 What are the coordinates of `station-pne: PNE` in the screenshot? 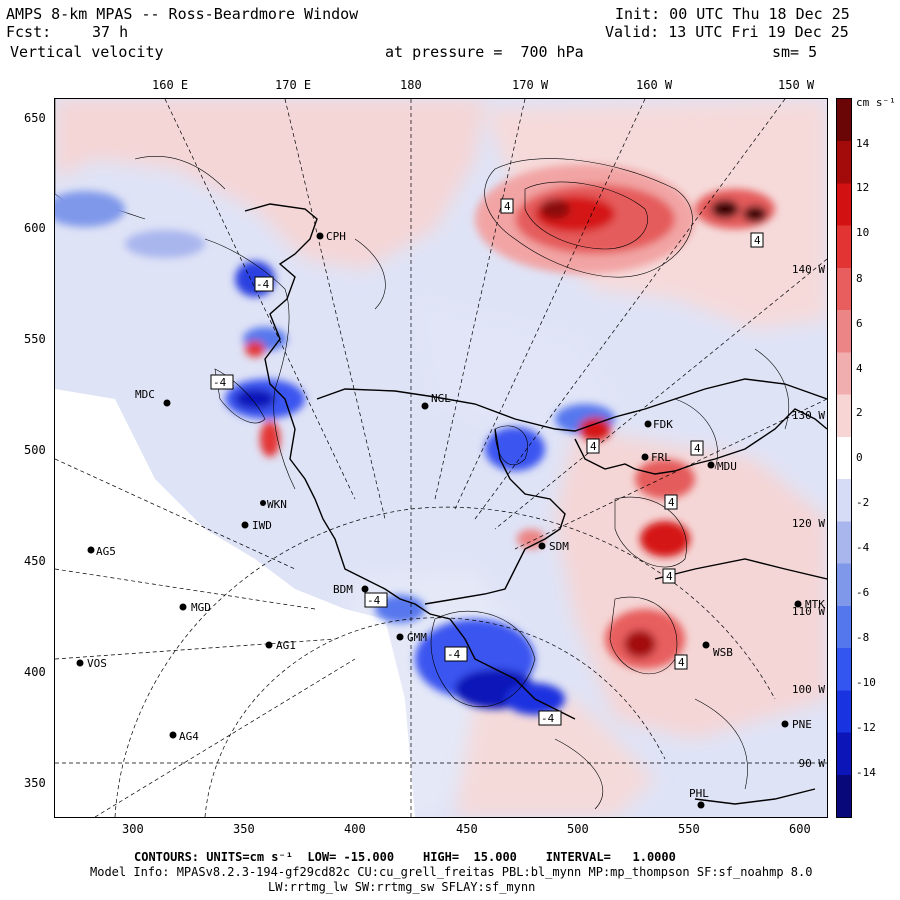 It's located at (796, 724).